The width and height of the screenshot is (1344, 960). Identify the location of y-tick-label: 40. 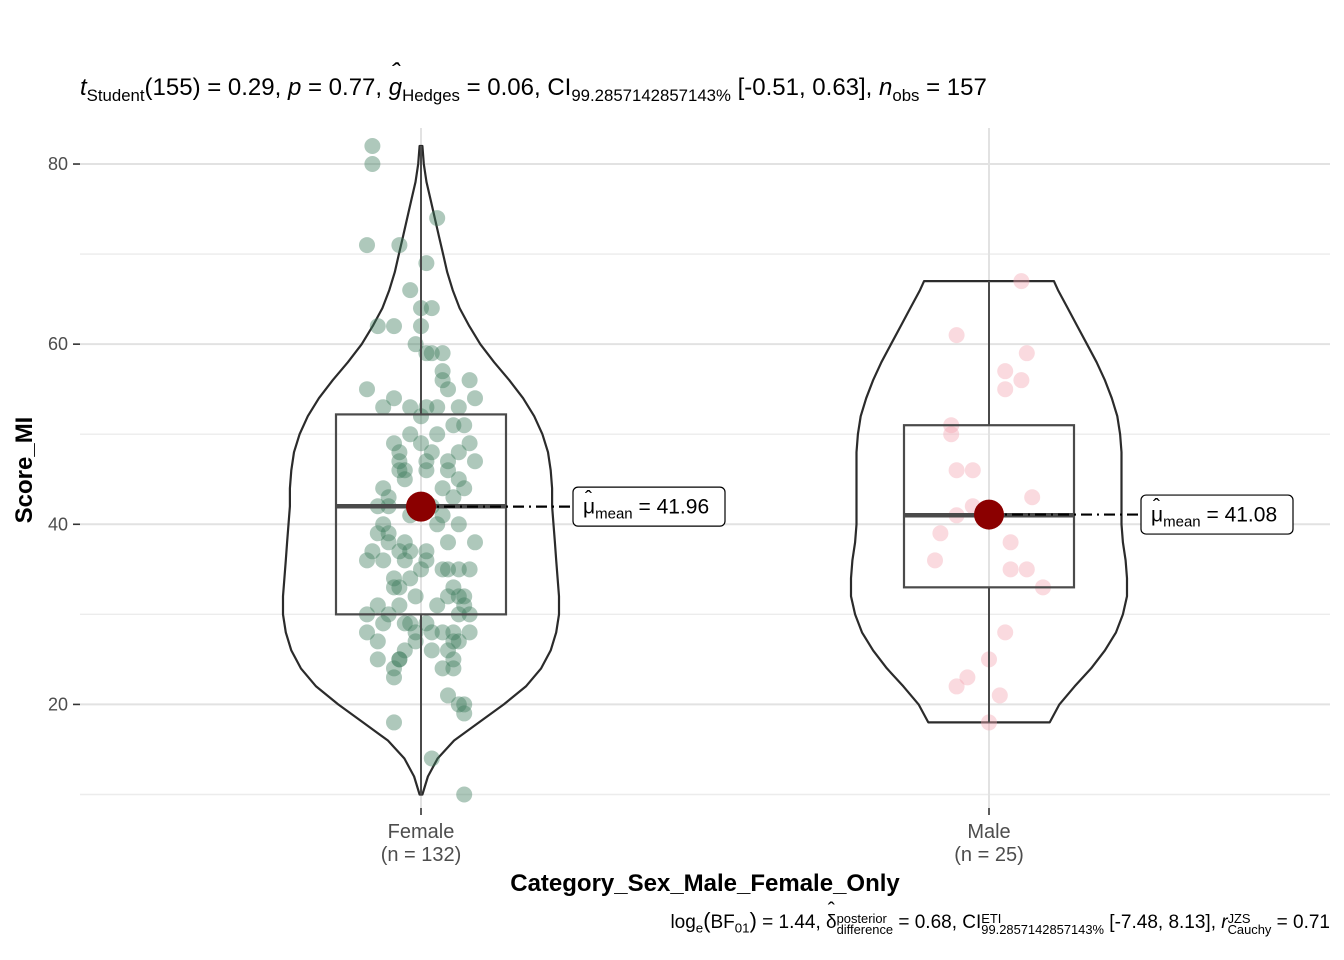
(58, 524).